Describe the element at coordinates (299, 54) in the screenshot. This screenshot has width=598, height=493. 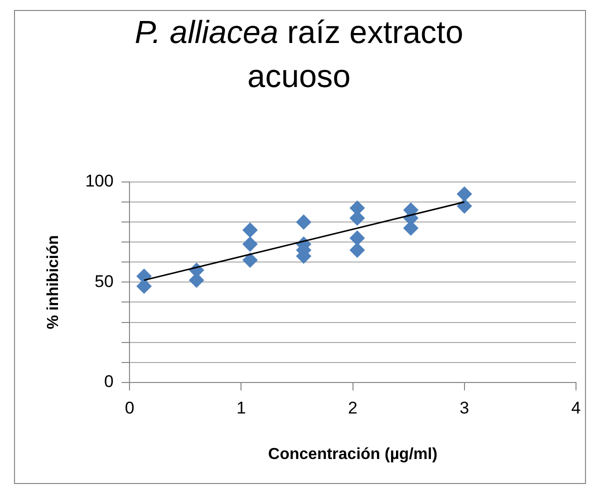
I see `chart-title: P. alliacea raíz extracto acuoso` at that location.